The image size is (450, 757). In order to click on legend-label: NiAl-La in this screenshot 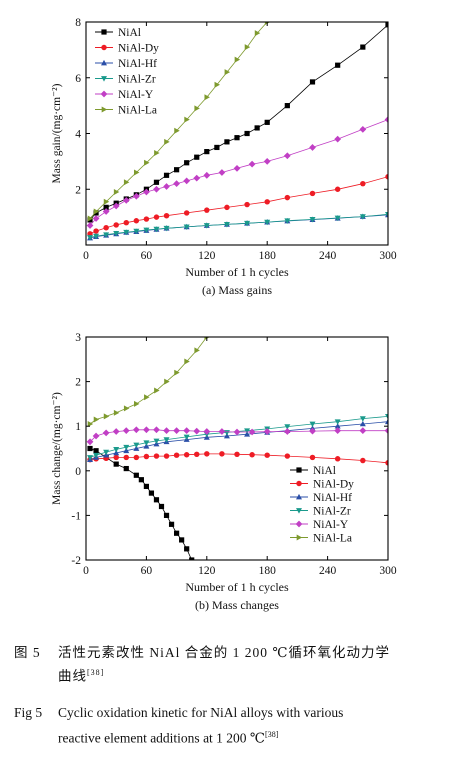, I will do `click(137, 111)`.